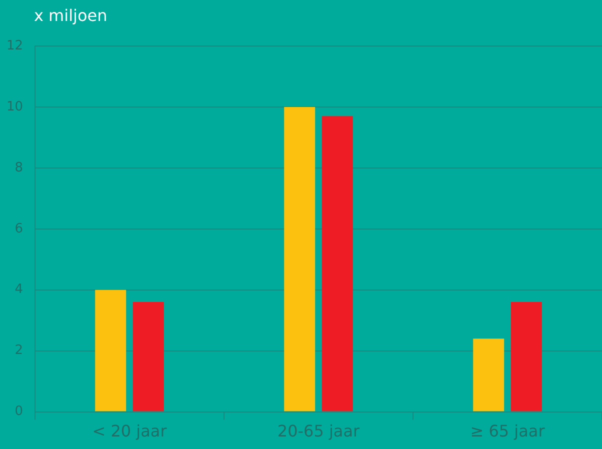 The image size is (602, 449). Describe the element at coordinates (508, 431) in the screenshot. I see `x-tick-label: ≥ 65 jaar` at that location.